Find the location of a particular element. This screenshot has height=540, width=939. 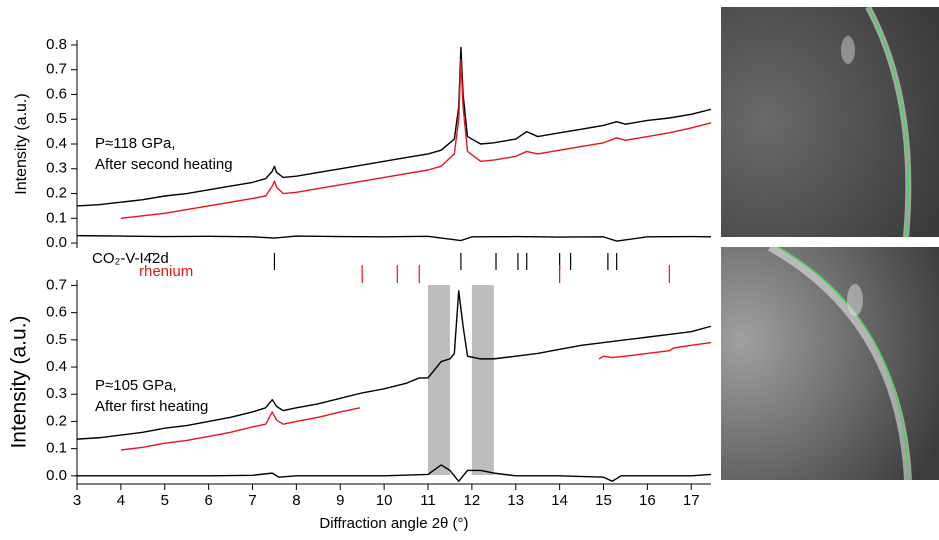

y-tick-label: 0.8 is located at coordinates (56, 44).